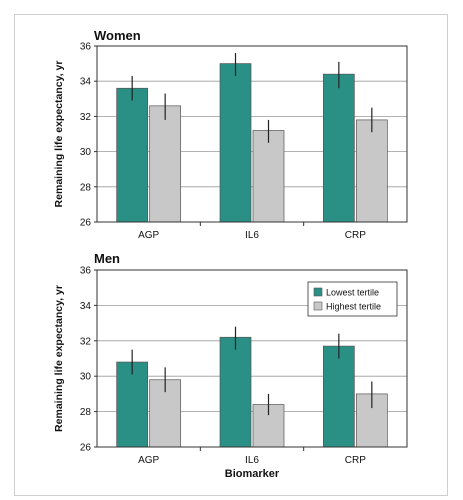 The image size is (463, 500). Describe the element at coordinates (86, 306) in the screenshot. I see `y-tick-label-1-4: 34` at that location.